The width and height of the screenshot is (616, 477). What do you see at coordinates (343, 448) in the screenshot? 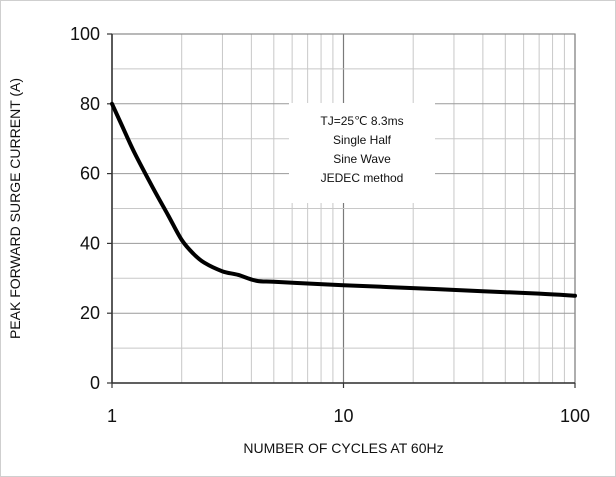
I see `x-axis-title: NUMBER OF CYCLES AT 60Hz` at bounding box center [343, 448].